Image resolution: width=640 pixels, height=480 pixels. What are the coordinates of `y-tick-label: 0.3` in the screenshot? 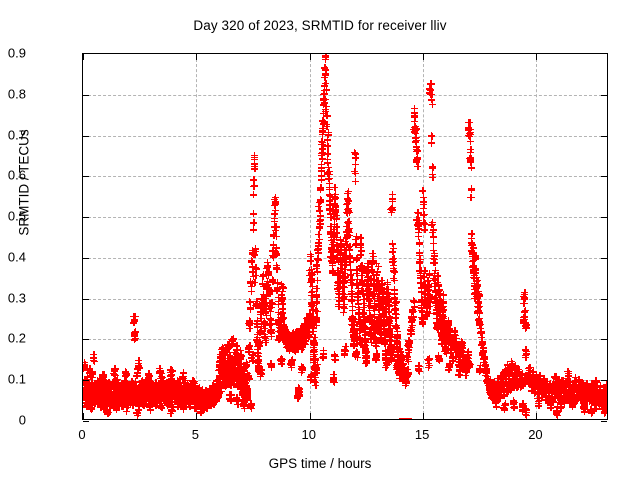 It's located at (16, 298).